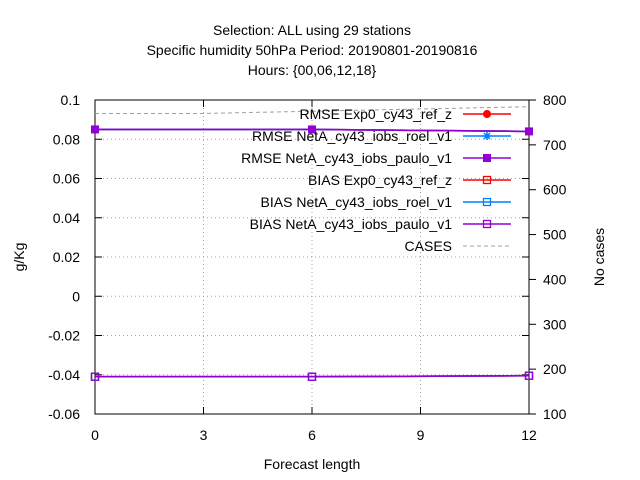 This screenshot has width=640, height=480. I want to click on y-tick-label: 0.08, so click(66, 139).